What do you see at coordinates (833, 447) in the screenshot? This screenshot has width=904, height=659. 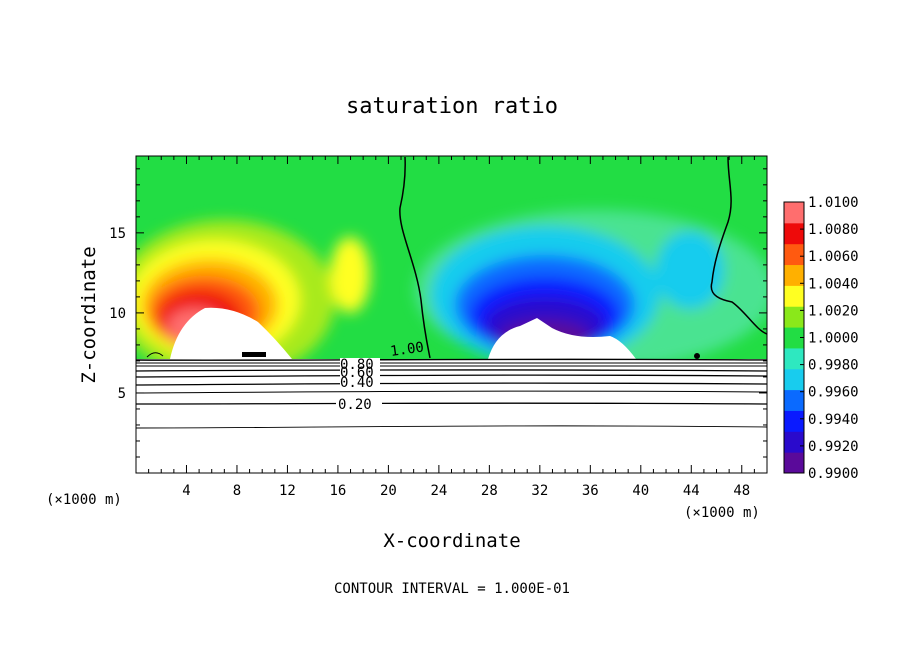 I see `colorbar-label: 0.9920` at bounding box center [833, 447].